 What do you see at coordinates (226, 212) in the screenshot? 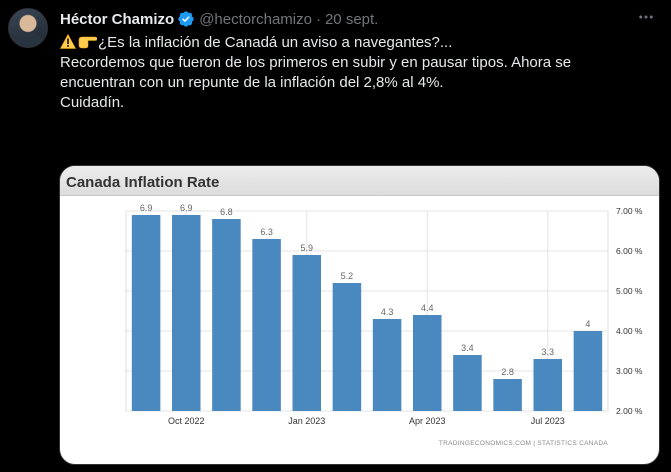
I see `bar-data-label: 6.8` at bounding box center [226, 212].